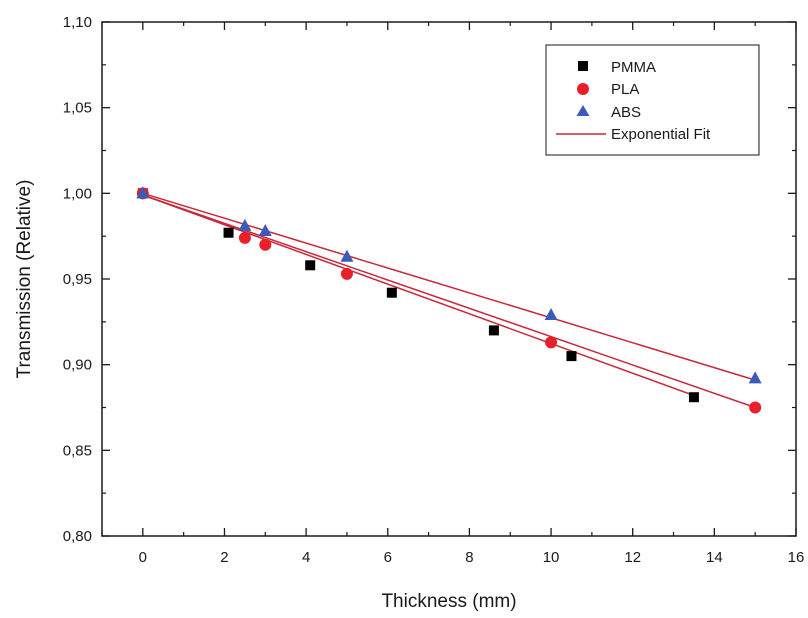 This screenshot has width=808, height=618. Describe the element at coordinates (77, 22) in the screenshot. I see `y-tick-label: 1,10` at that location.